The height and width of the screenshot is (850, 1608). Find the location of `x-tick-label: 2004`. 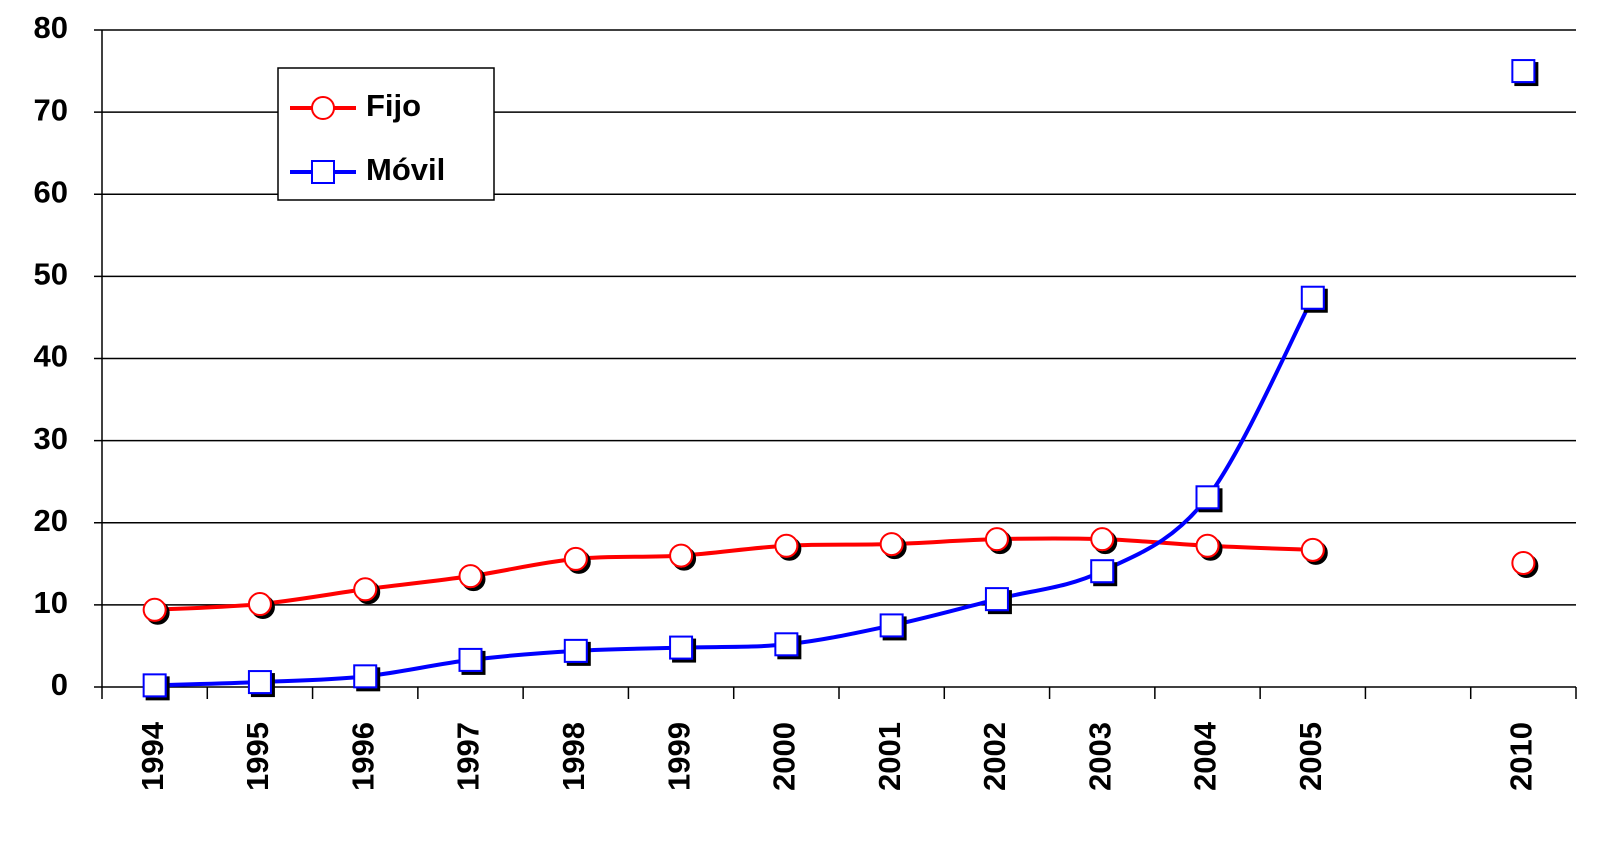

x-tick-label: 2004 is located at coordinates (1205, 756).